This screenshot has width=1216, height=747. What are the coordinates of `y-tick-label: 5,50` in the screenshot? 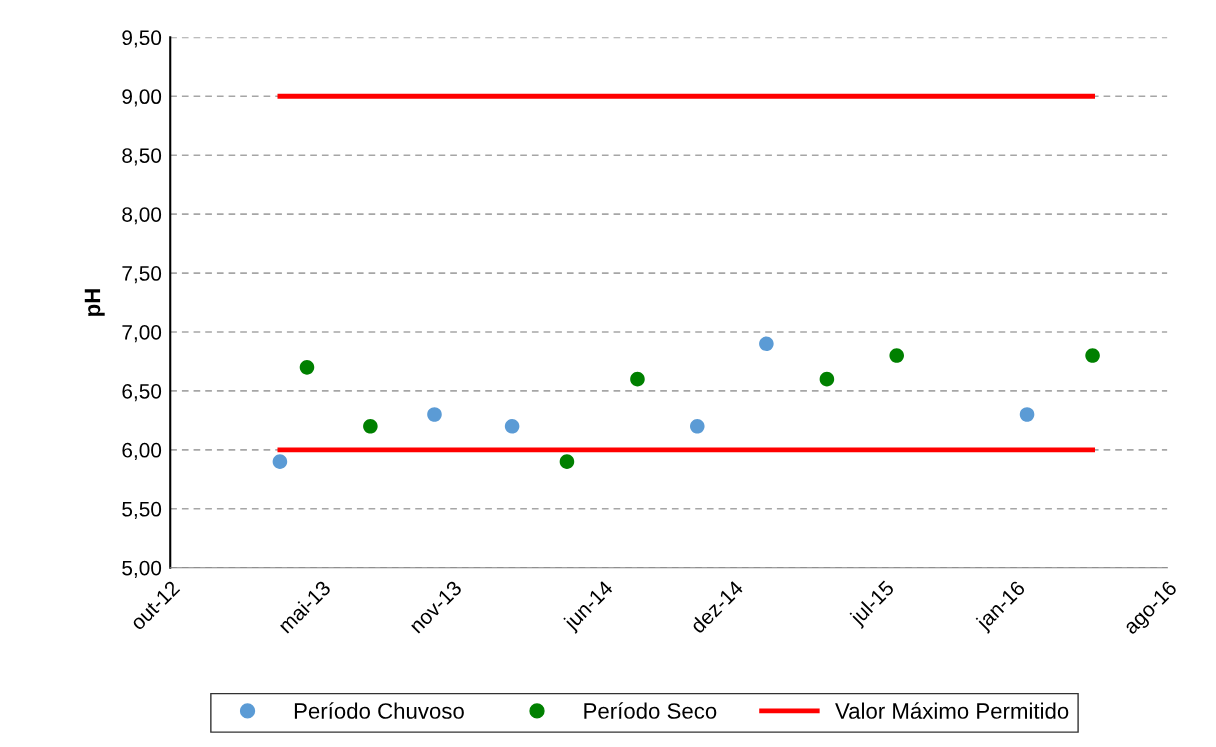 It's located at (142, 510).